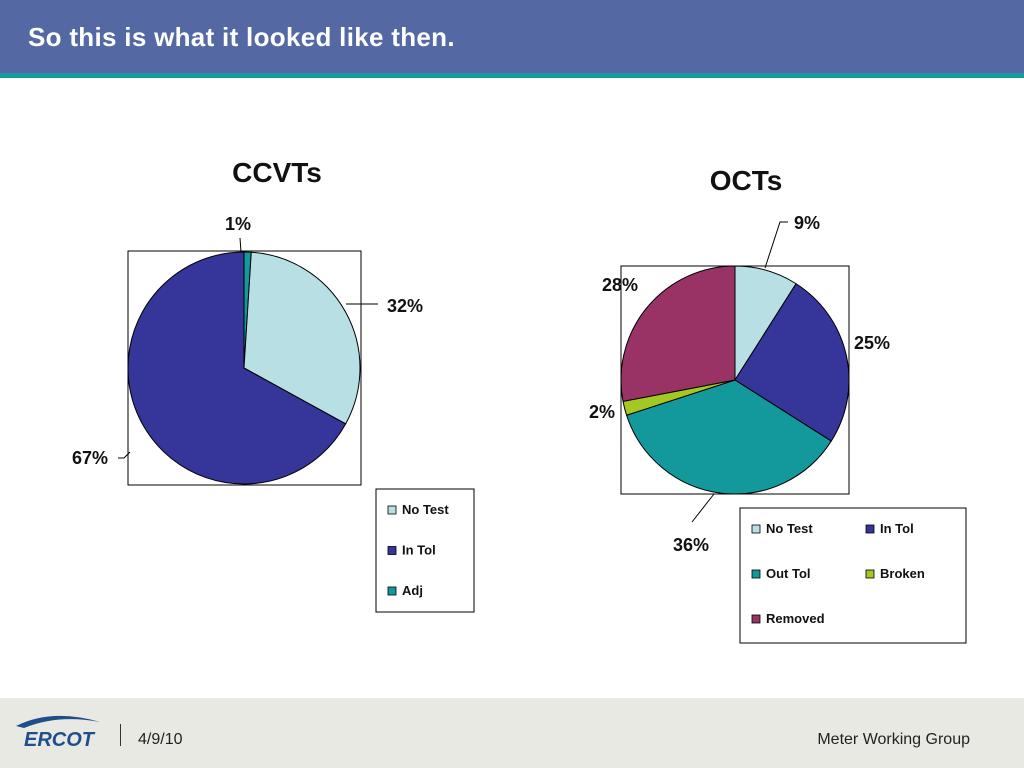 The image size is (1024, 768). What do you see at coordinates (620, 285) in the screenshot?
I see `octs-data-label-removed: 28%` at bounding box center [620, 285].